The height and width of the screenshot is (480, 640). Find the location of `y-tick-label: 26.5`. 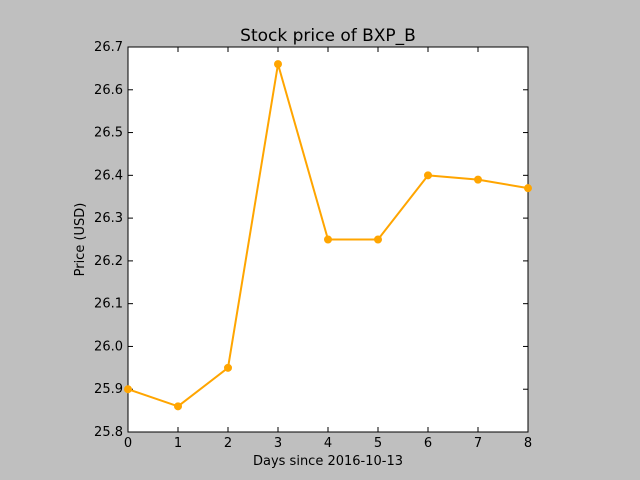

y-tick-label: 26.5 is located at coordinates (108, 133).